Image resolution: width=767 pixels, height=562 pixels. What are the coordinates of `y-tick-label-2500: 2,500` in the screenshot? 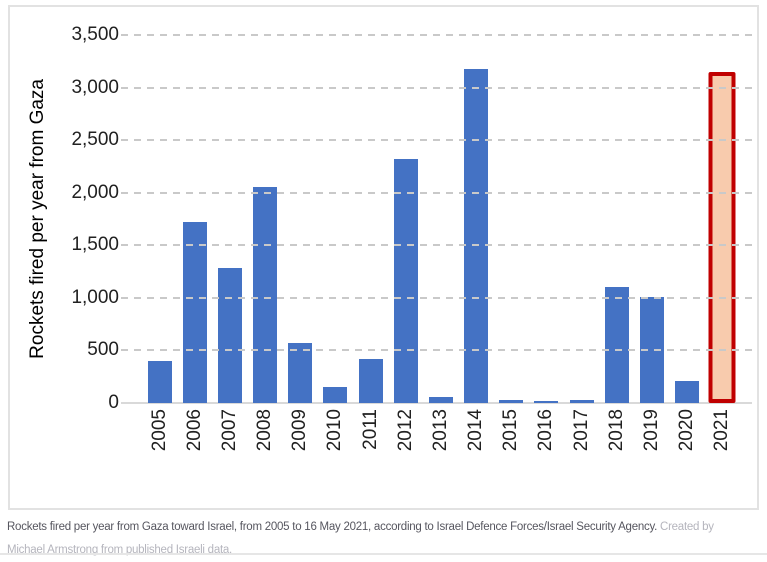 It's located at (95, 140).